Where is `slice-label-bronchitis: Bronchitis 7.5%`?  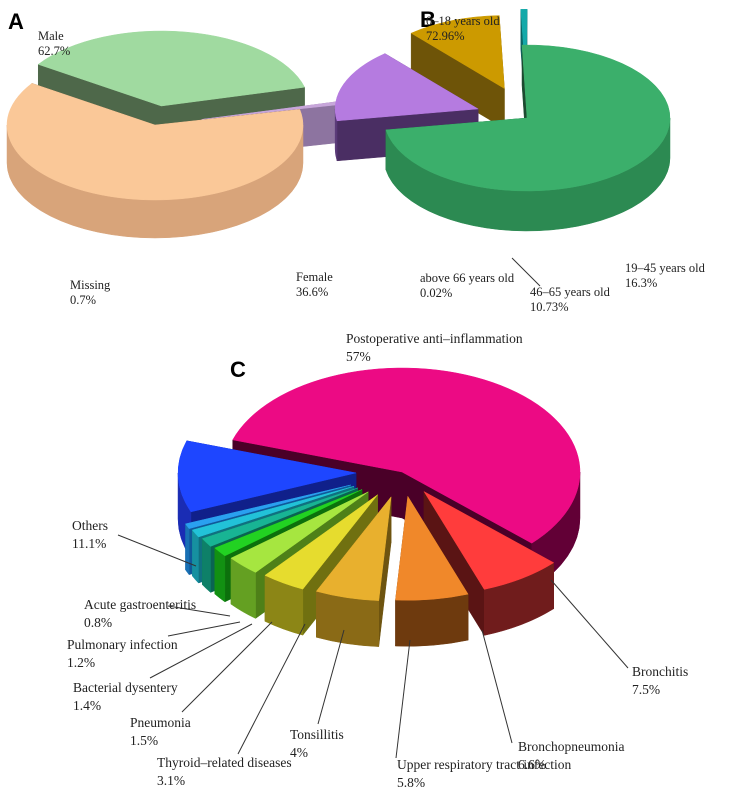
slice-label-bronchitis: Bronchitis 7.5% is located at coordinates (660, 680).